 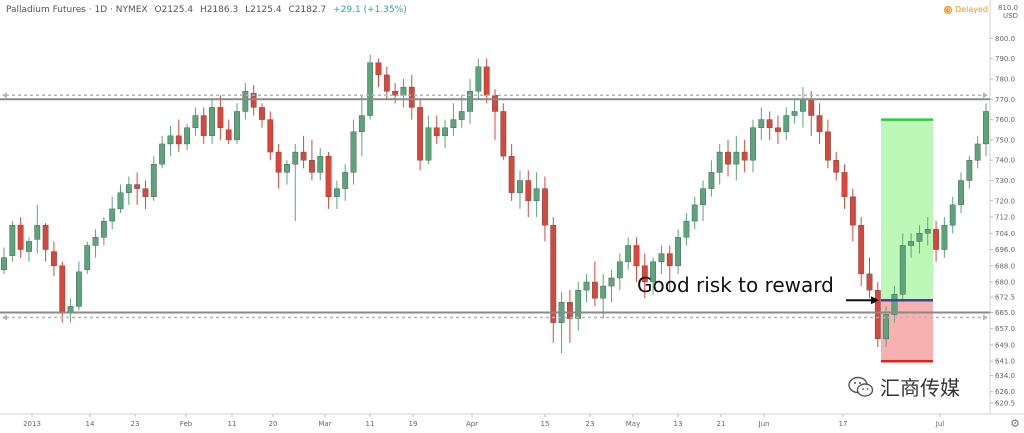 I want to click on watermark: 汇商传媒, so click(x=904, y=386).